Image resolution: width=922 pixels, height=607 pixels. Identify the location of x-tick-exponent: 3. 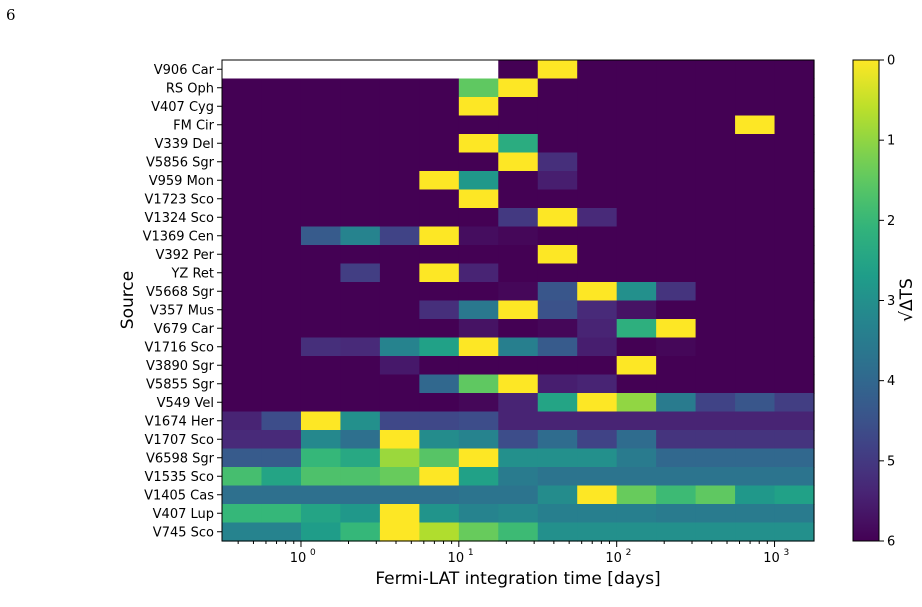
(787, 553).